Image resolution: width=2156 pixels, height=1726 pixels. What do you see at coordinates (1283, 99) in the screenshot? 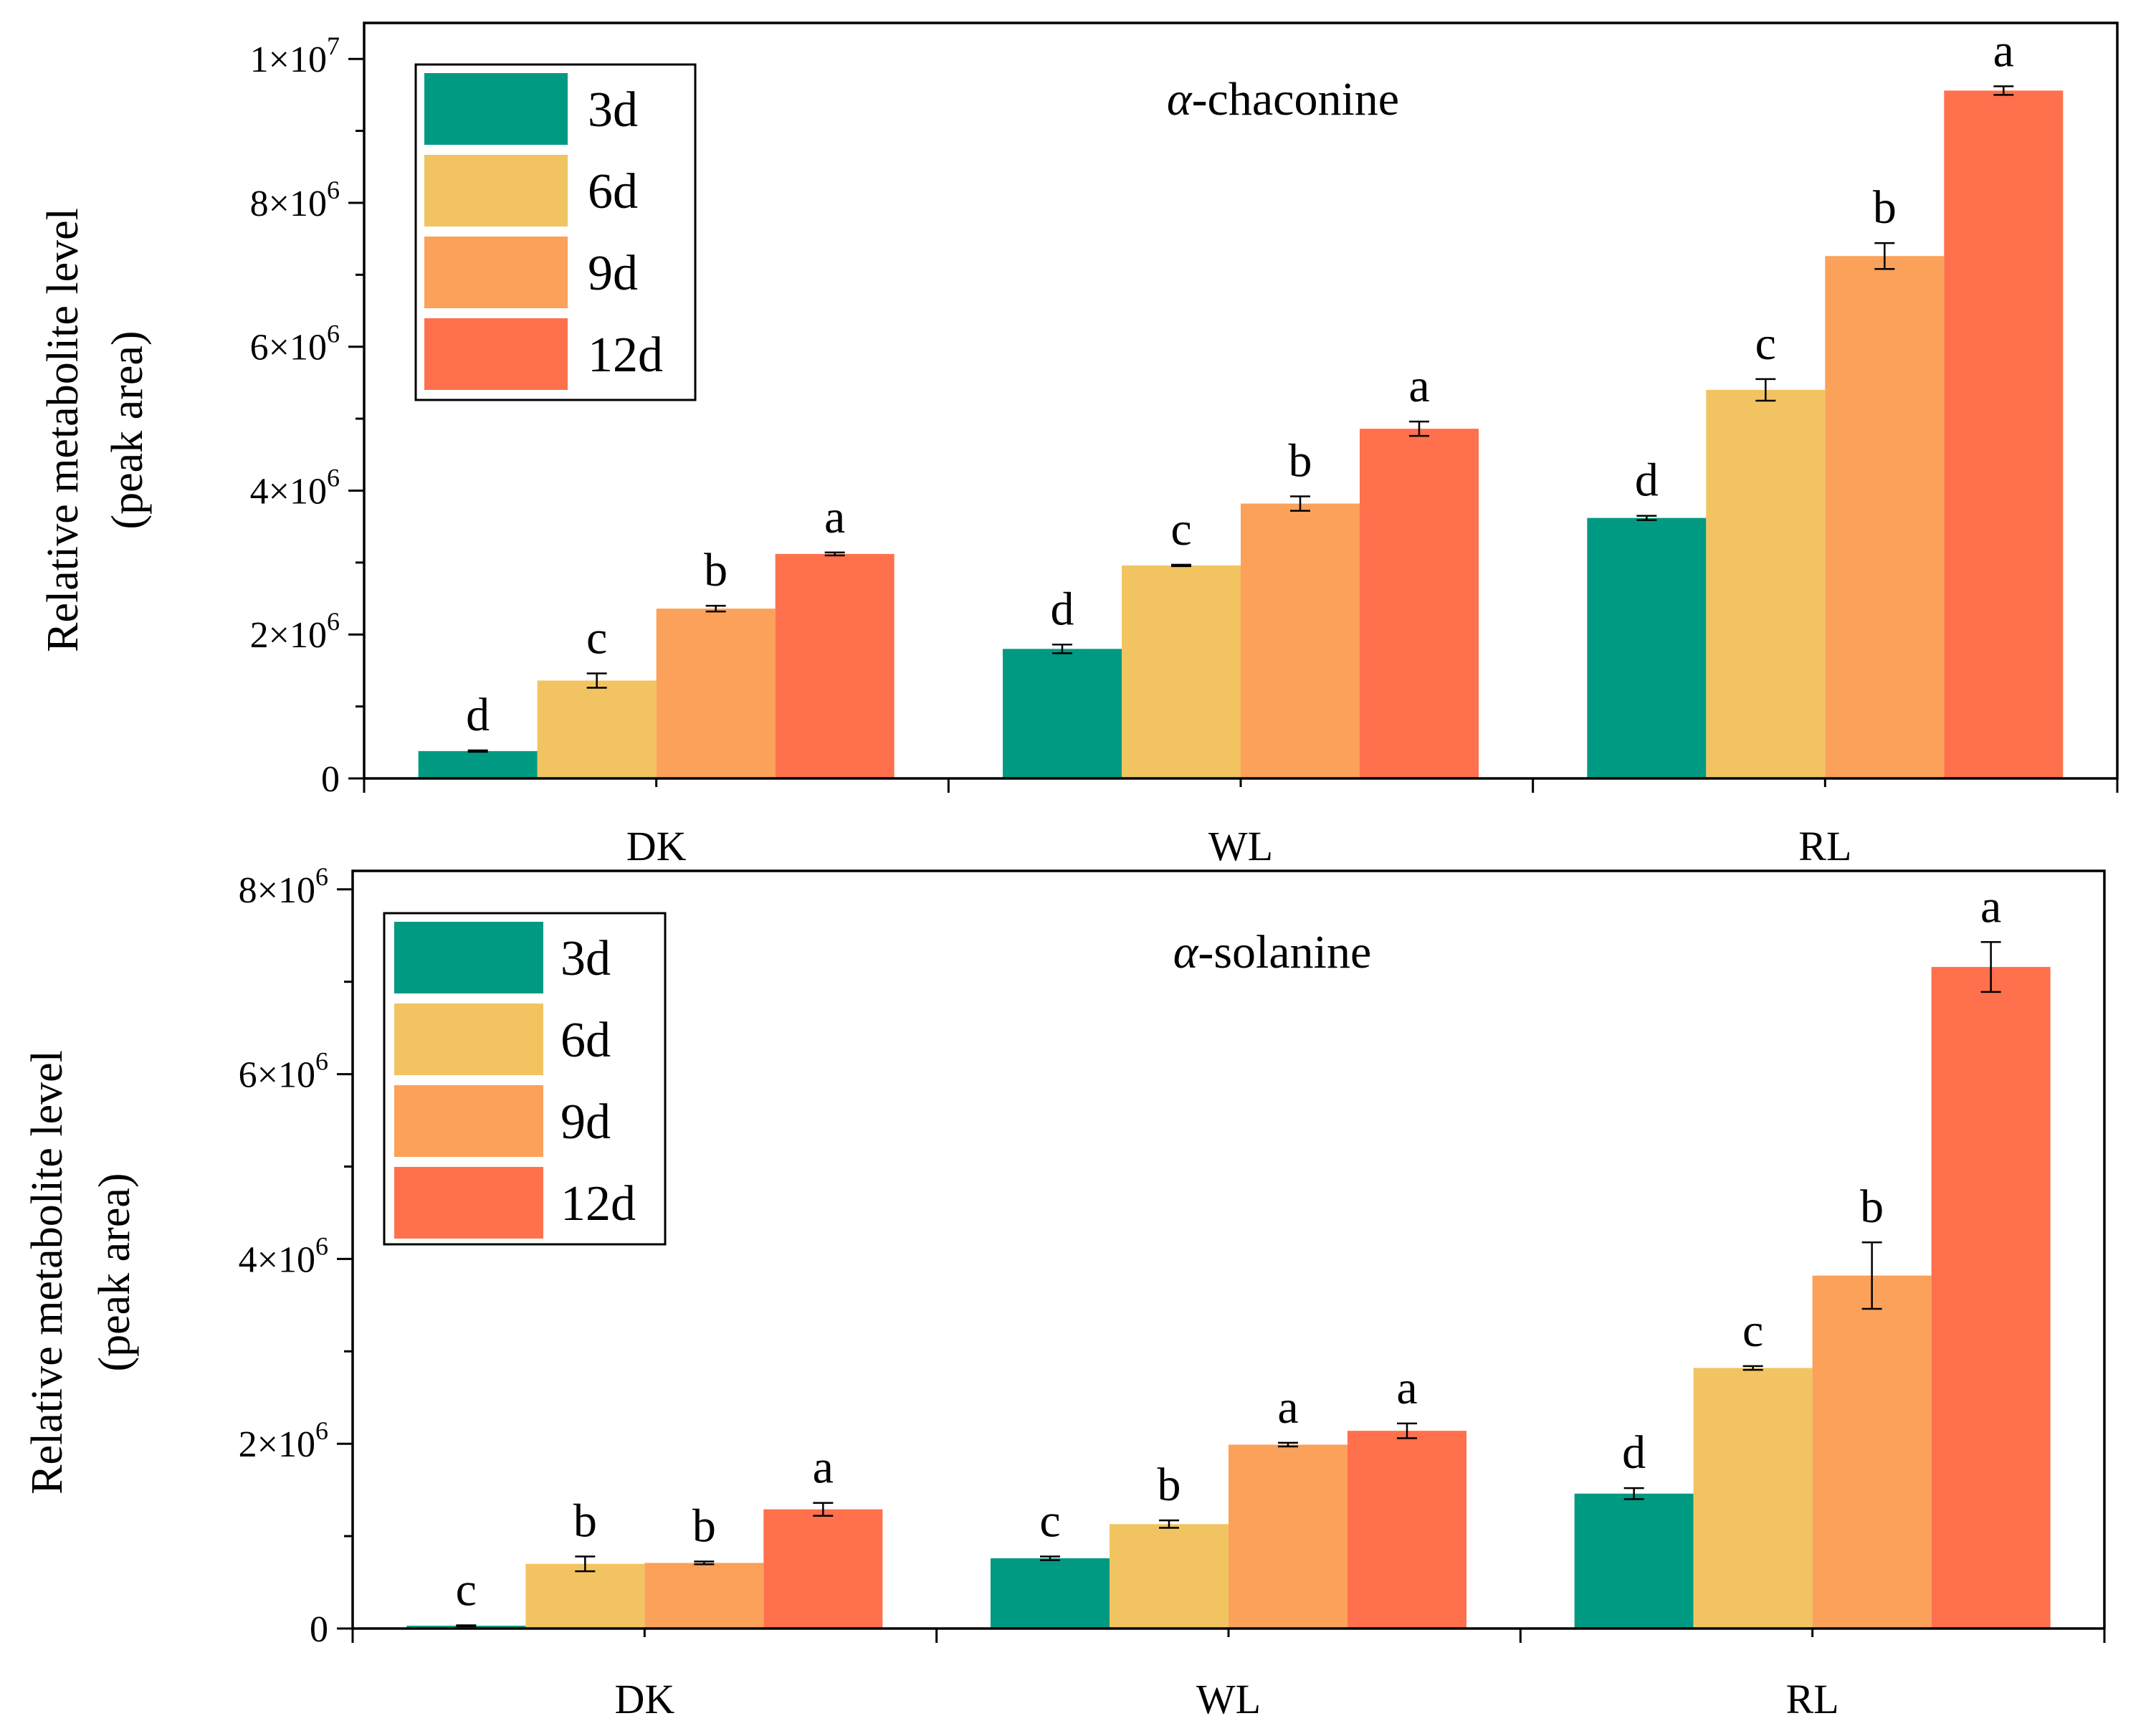
I see `chart-title: α-chaconine` at bounding box center [1283, 99].